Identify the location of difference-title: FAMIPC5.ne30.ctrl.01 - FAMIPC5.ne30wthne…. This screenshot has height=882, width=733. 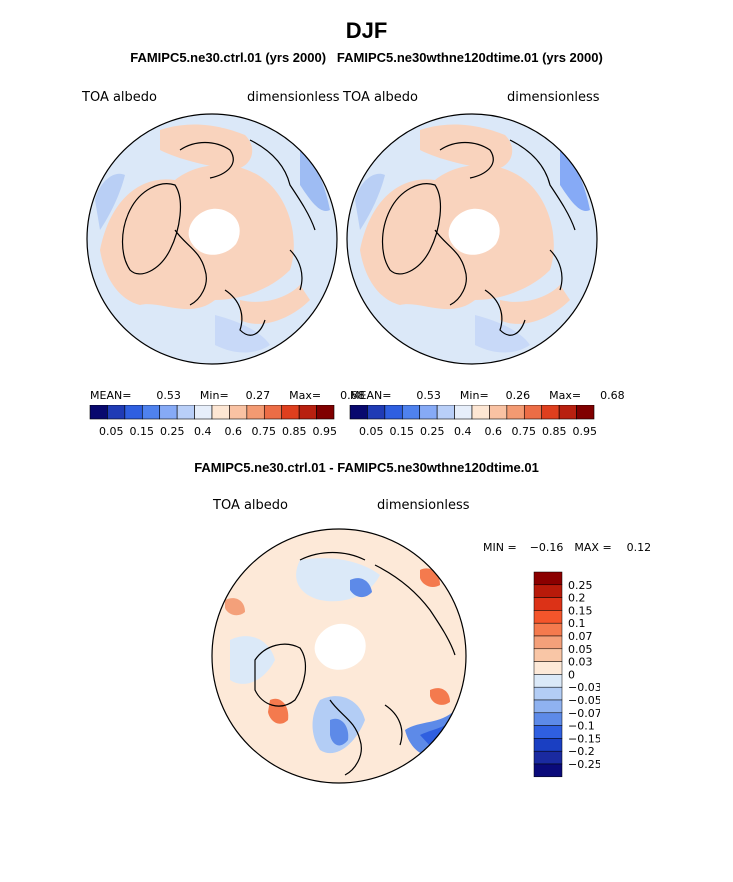
(366, 467).